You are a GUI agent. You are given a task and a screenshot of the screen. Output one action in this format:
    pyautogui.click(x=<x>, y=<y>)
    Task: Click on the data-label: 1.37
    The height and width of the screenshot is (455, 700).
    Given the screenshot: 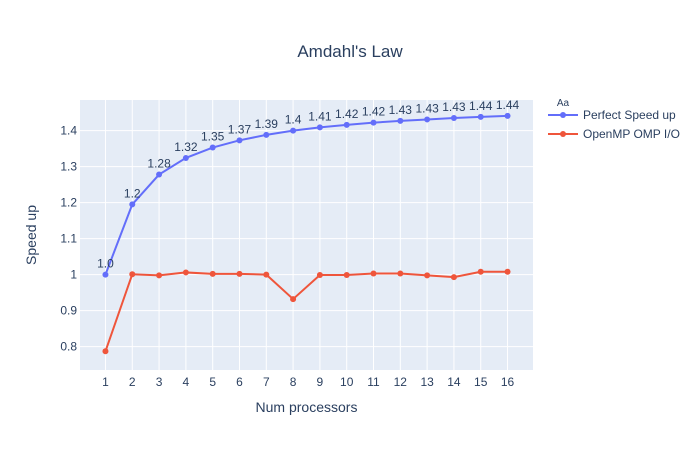 What is the action you would take?
    pyautogui.click(x=240, y=129)
    